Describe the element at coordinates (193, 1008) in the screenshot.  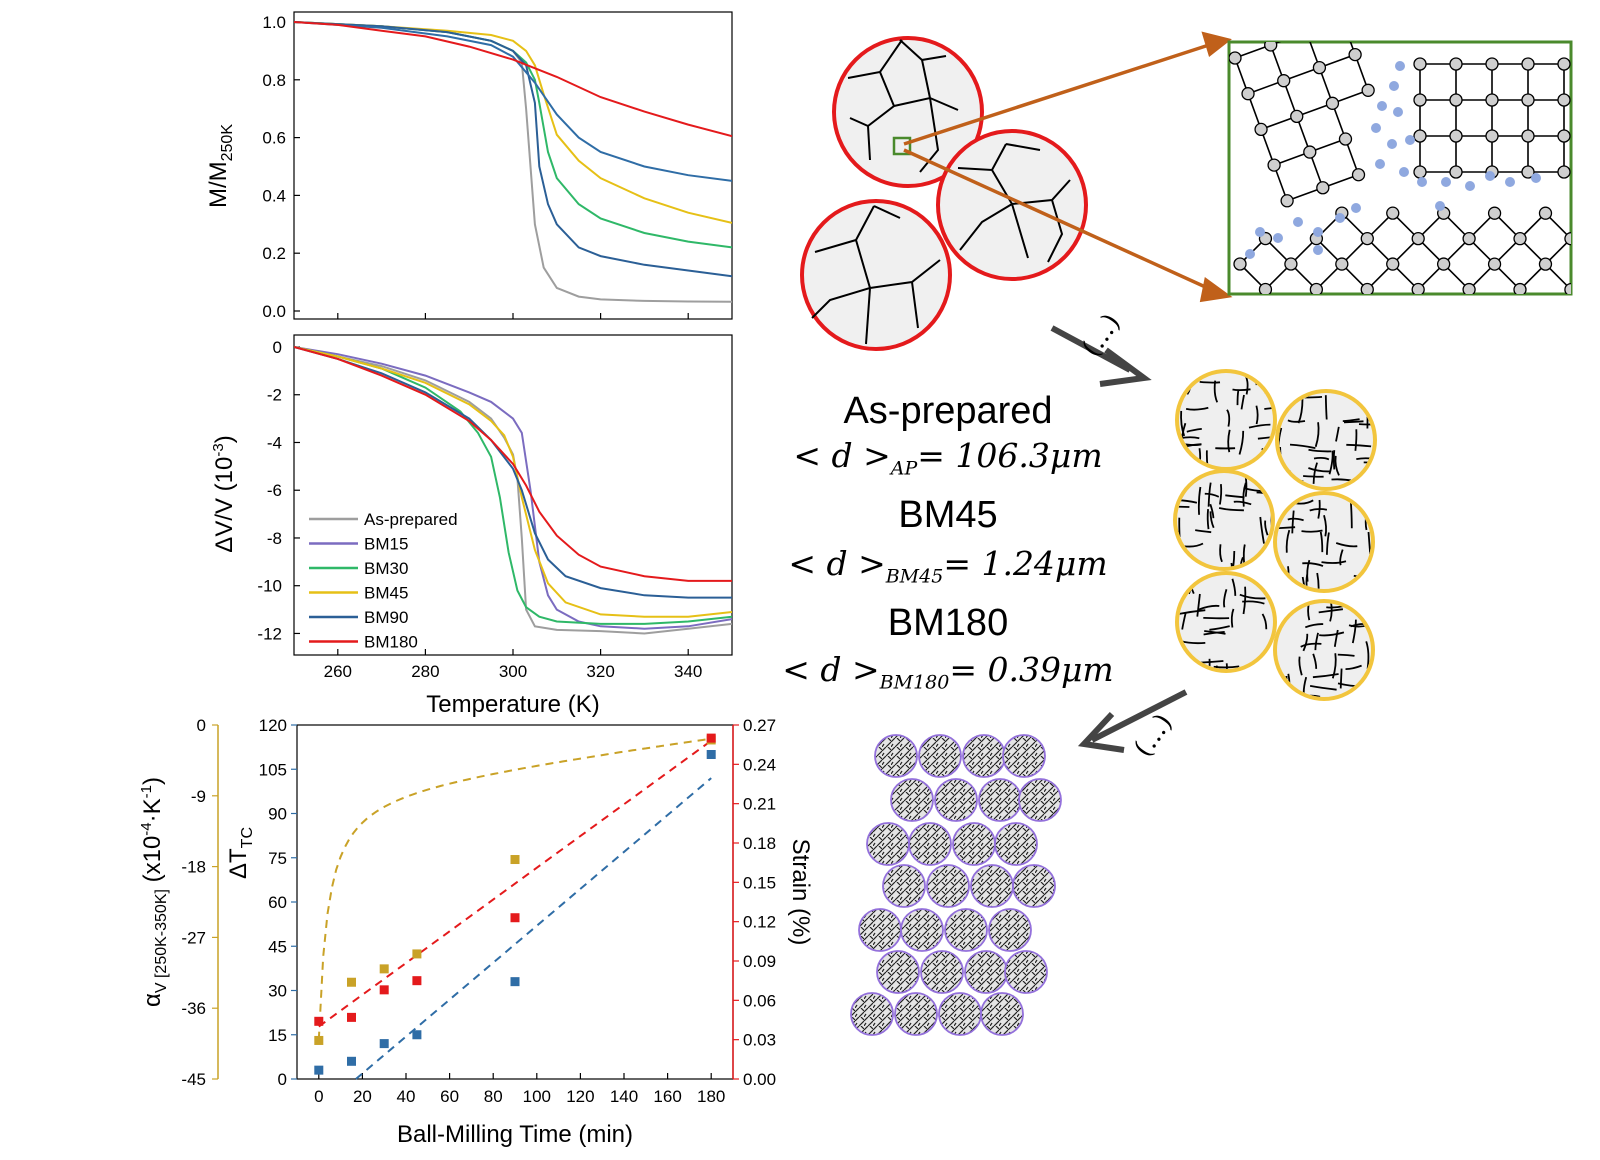
I see `c-alpha-tick-label-4: -36` at that location.